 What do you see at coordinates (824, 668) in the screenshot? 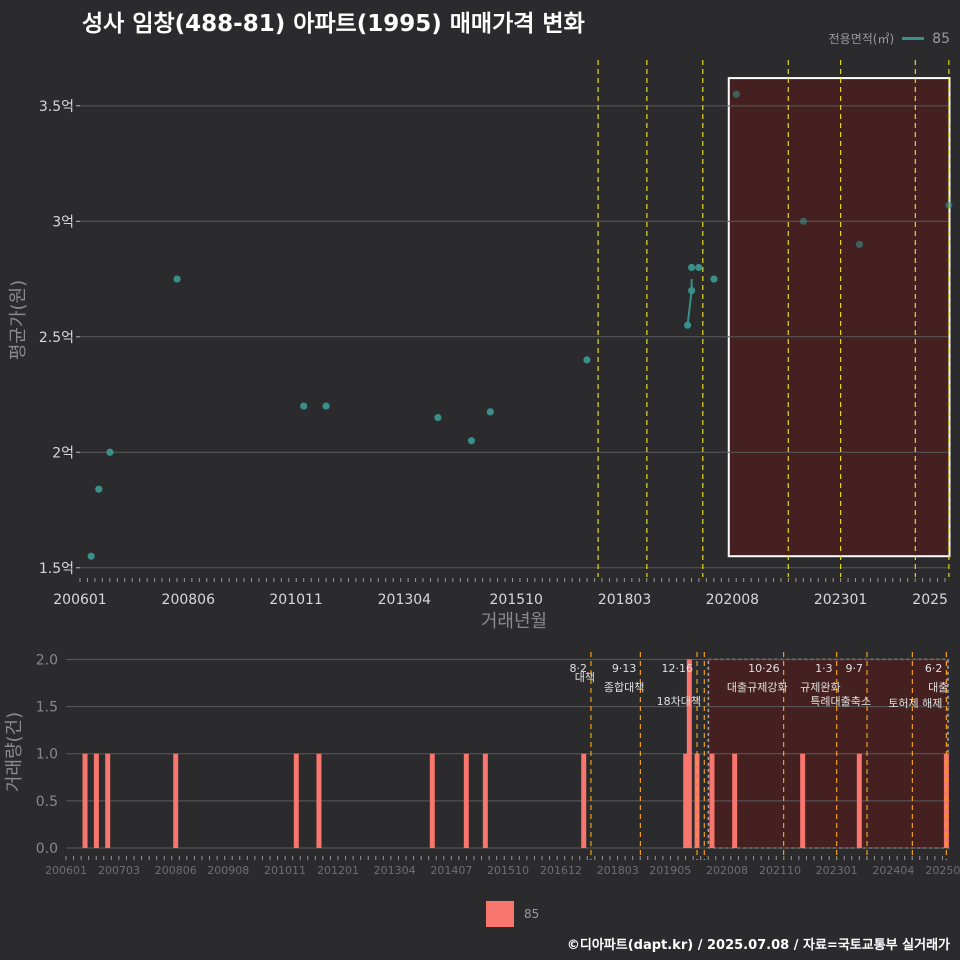
I see `policy-date: 1·3` at bounding box center [824, 668].